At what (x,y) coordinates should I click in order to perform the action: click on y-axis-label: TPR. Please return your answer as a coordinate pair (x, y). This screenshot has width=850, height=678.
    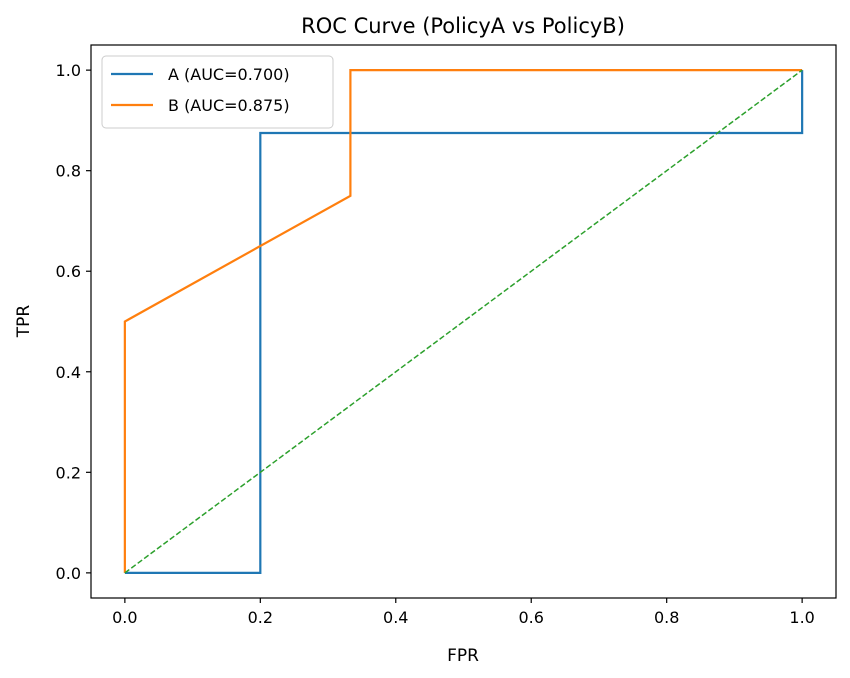
    Looking at the image, I should click on (24, 322).